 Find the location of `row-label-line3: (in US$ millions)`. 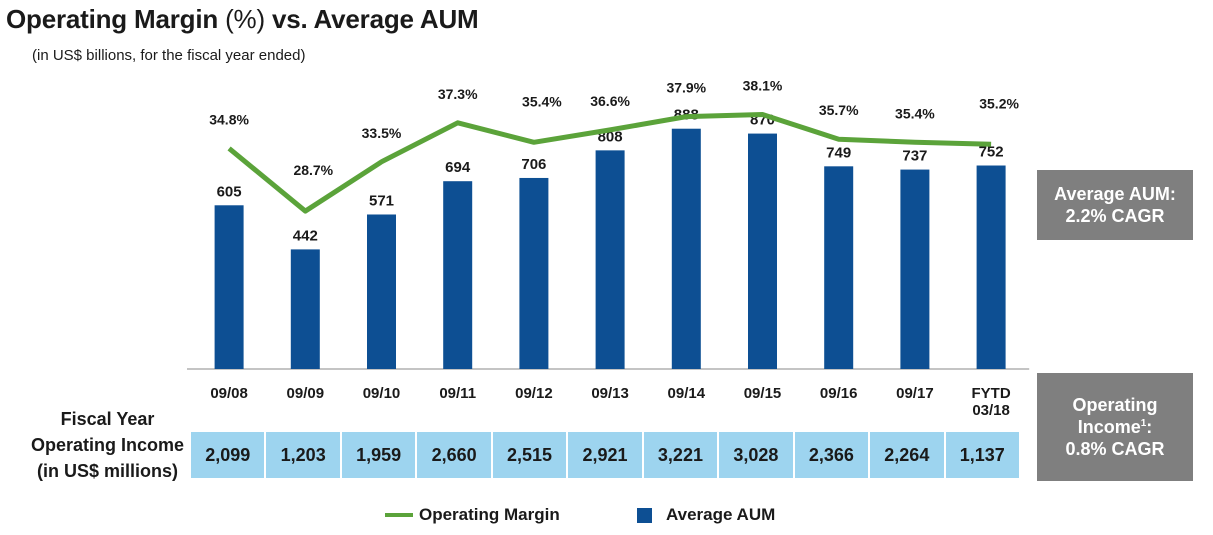

row-label-line3: (in US$ millions) is located at coordinates (107, 471).